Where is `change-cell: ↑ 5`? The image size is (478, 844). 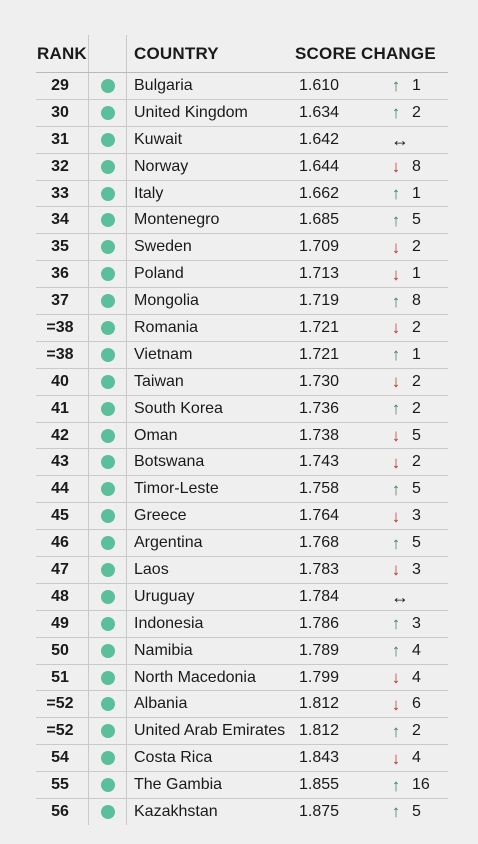
change-cell: ↑ 5 is located at coordinates (404, 489).